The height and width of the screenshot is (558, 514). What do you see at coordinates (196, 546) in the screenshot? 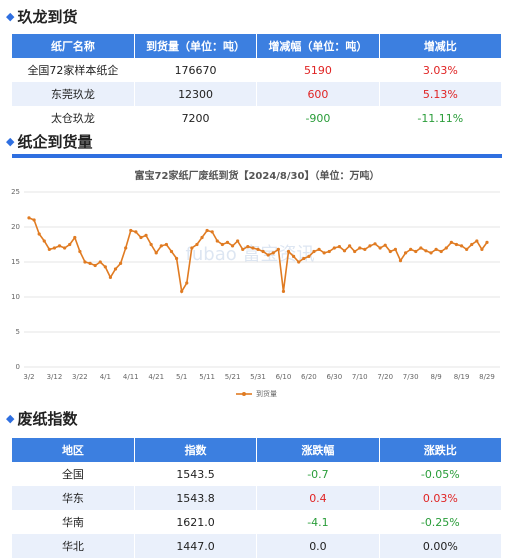
I see `cell: 1447.0` at bounding box center [196, 546].